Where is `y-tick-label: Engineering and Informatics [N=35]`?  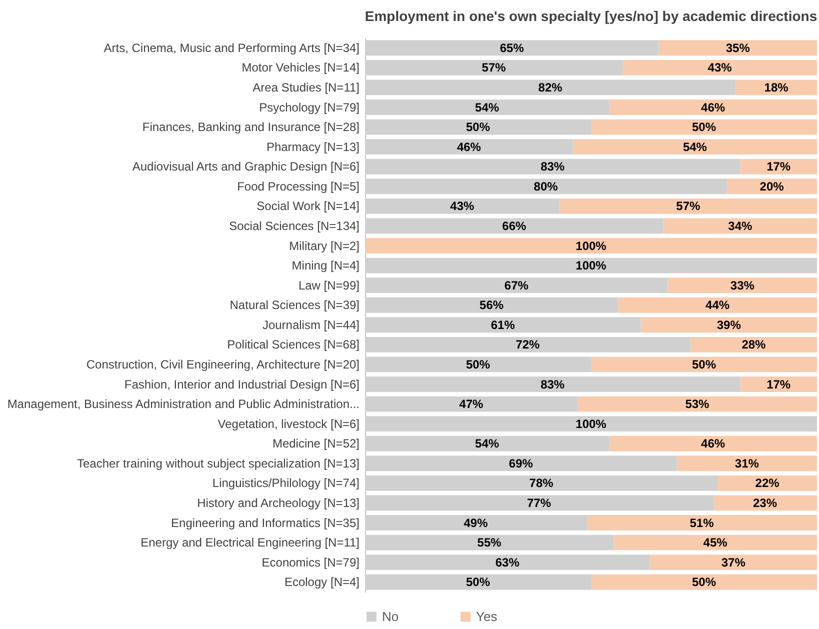 y-tick-label: Engineering and Informatics [N=35] is located at coordinates (265, 523).